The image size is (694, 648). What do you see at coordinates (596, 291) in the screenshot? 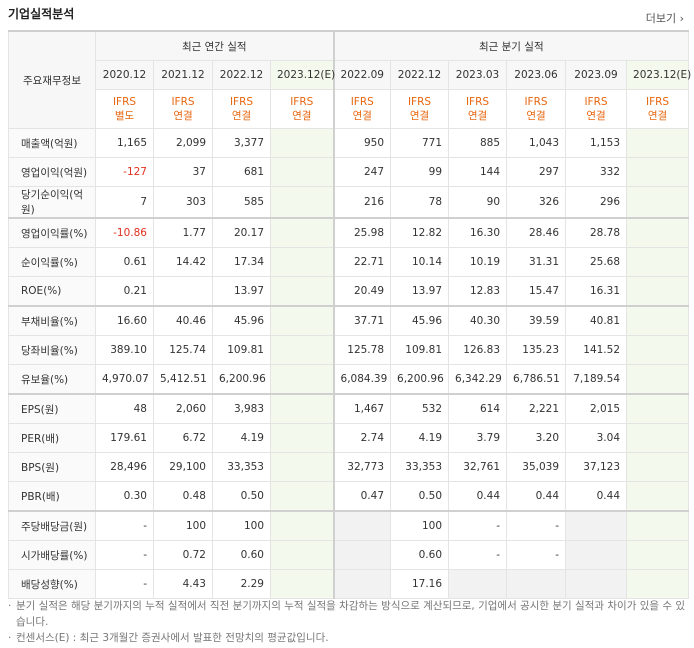
I see `value-cell: 16.31` at bounding box center [596, 291].